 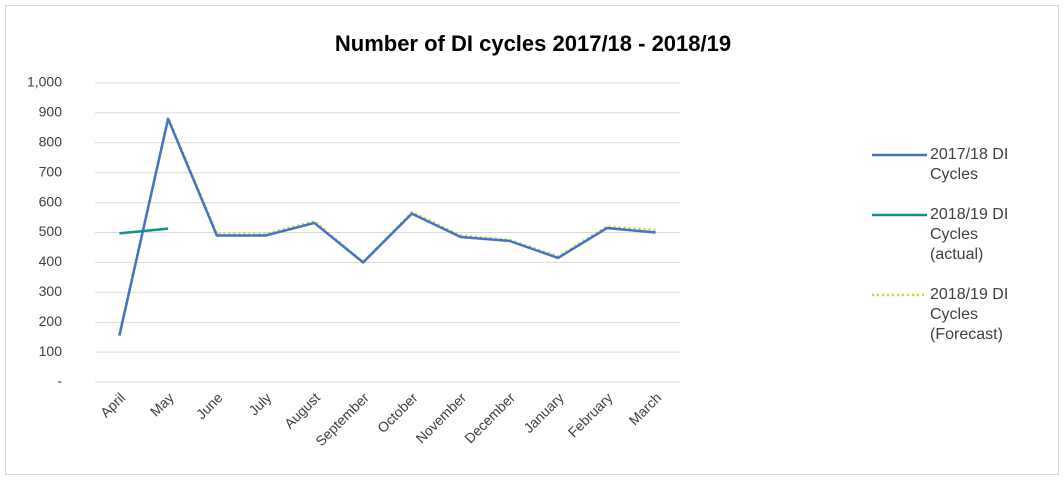 I want to click on y-tick-label: 200, so click(x=51, y=321).